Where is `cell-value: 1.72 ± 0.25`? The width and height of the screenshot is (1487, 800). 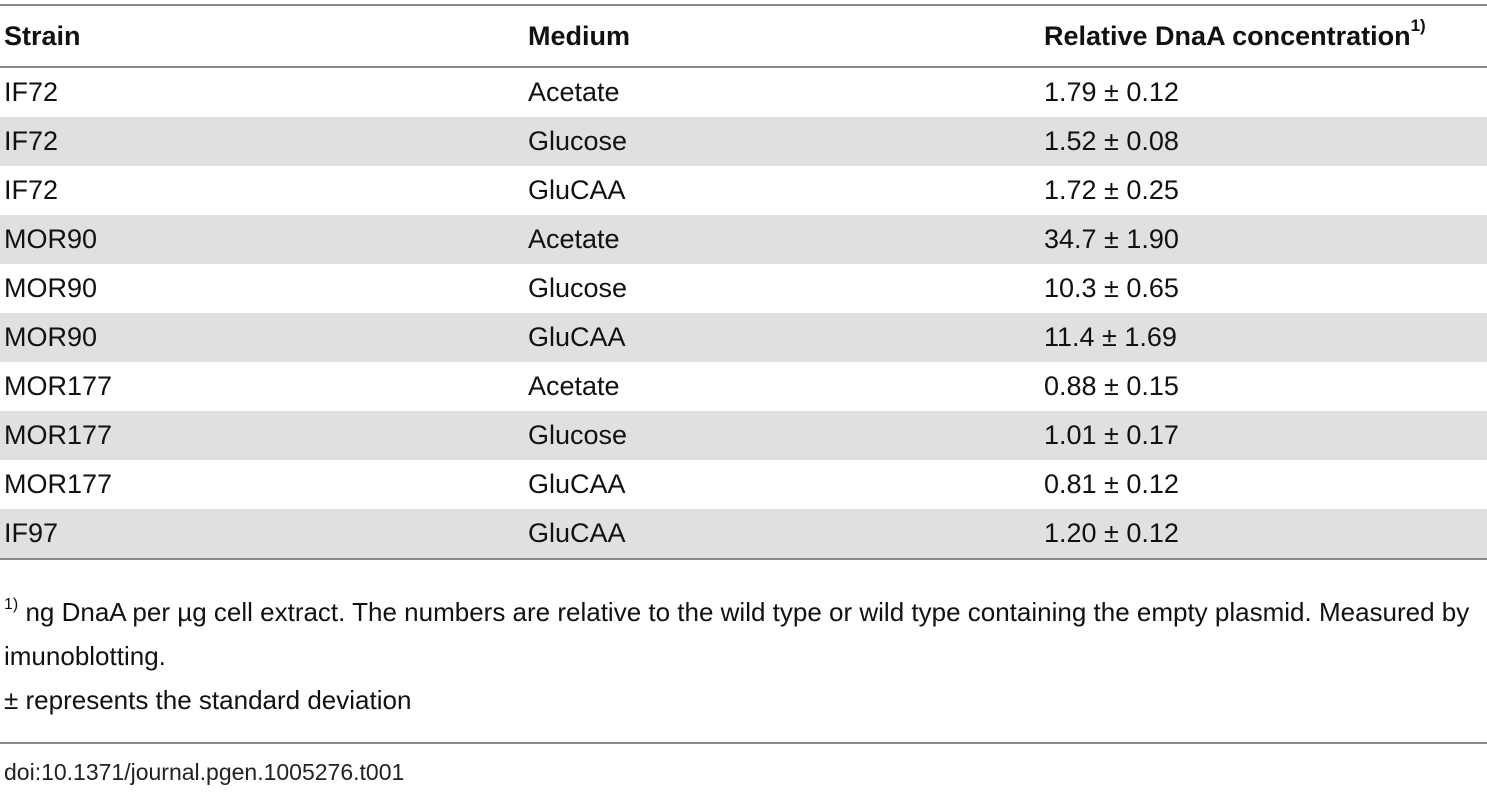 cell-value: 1.72 ± 0.25 is located at coordinates (1263, 190).